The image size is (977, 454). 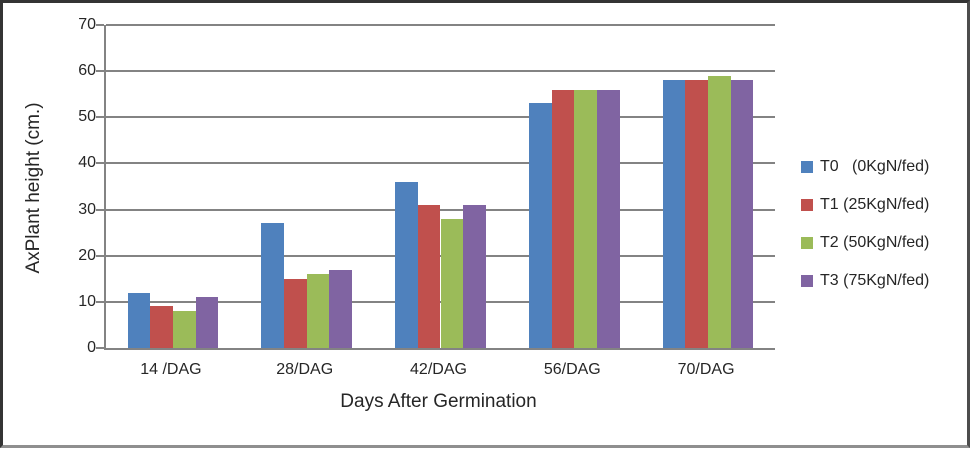 What do you see at coordinates (406, 264) in the screenshot?
I see `bar-t0-42-dag` at bounding box center [406, 264].